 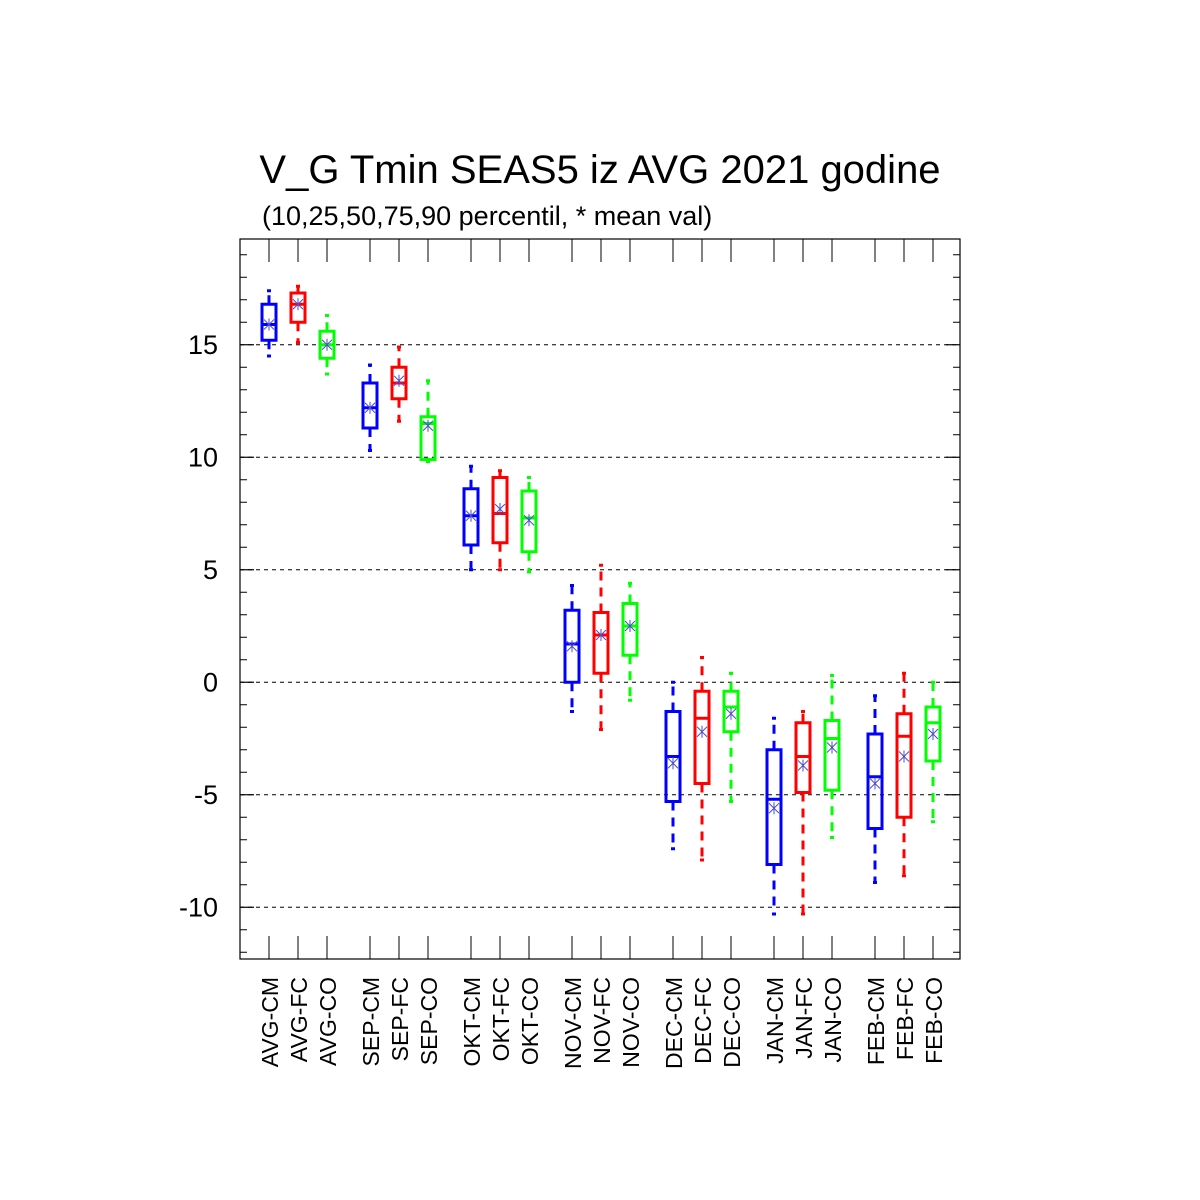 What do you see at coordinates (210, 682) in the screenshot?
I see `y-tick-label: 0` at bounding box center [210, 682].